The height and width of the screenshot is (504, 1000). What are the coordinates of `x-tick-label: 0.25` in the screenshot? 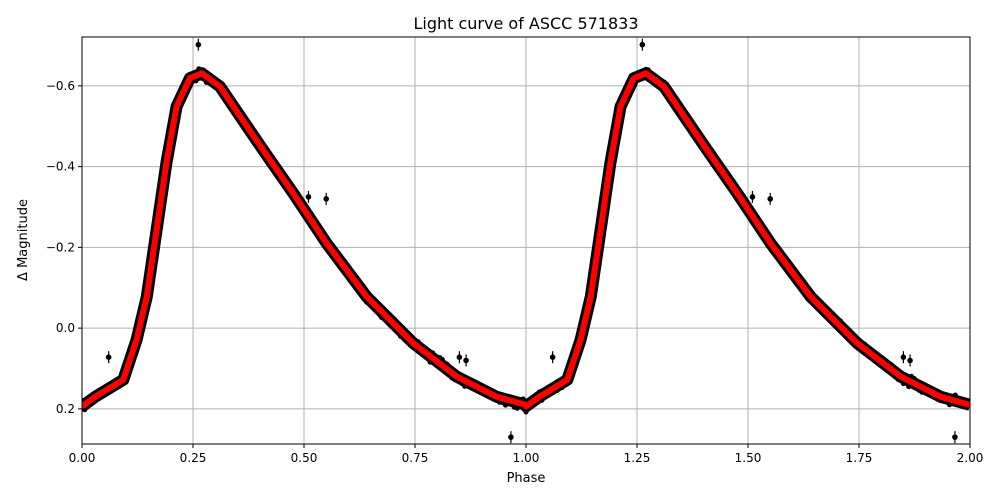 It's located at (193, 458).